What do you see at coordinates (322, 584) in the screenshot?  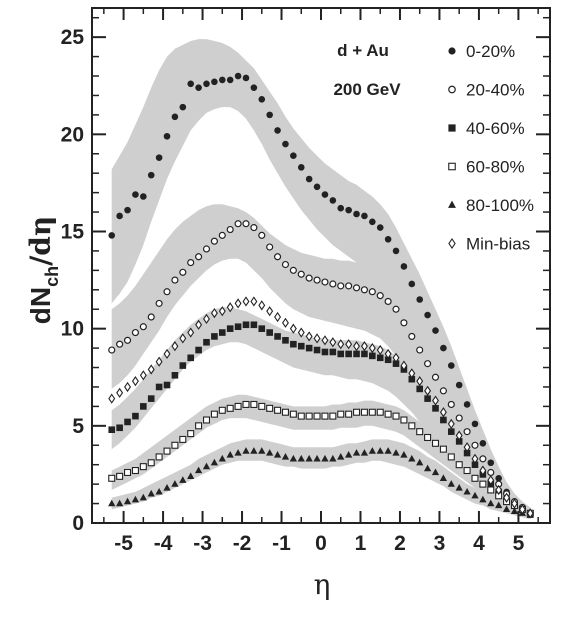 I see `x-axis-title: η` at bounding box center [322, 584].